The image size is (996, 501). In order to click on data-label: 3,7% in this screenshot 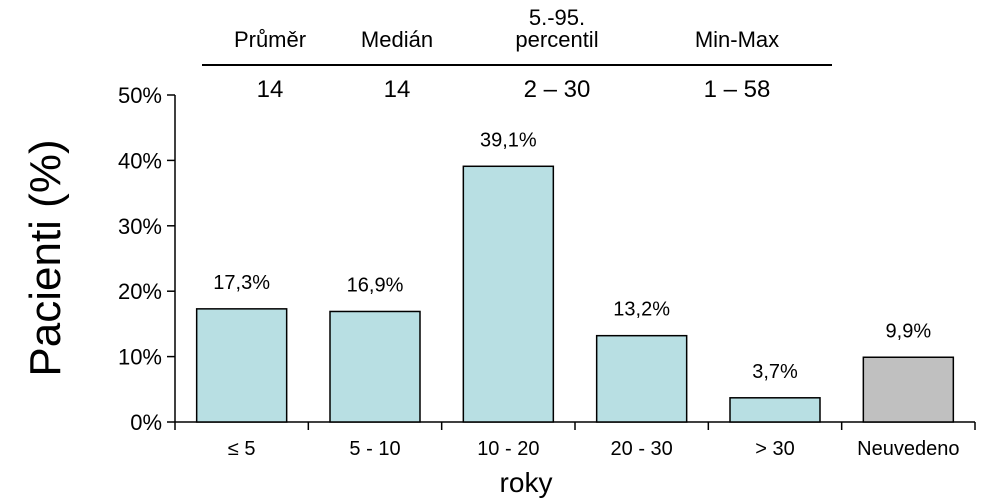, I will do `click(775, 372)`.